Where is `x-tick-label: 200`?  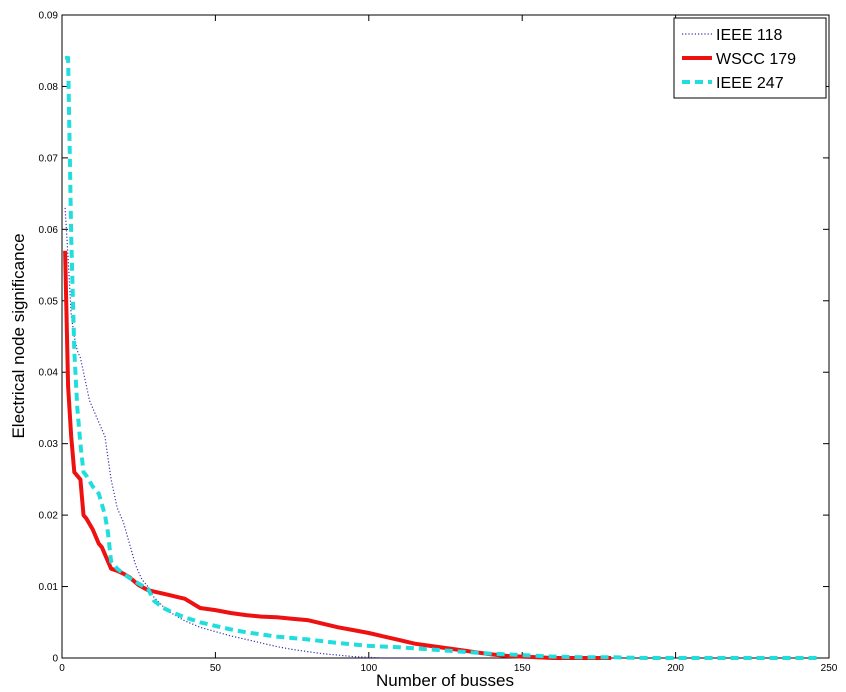
x-tick-label: 200 is located at coordinates (675, 668).